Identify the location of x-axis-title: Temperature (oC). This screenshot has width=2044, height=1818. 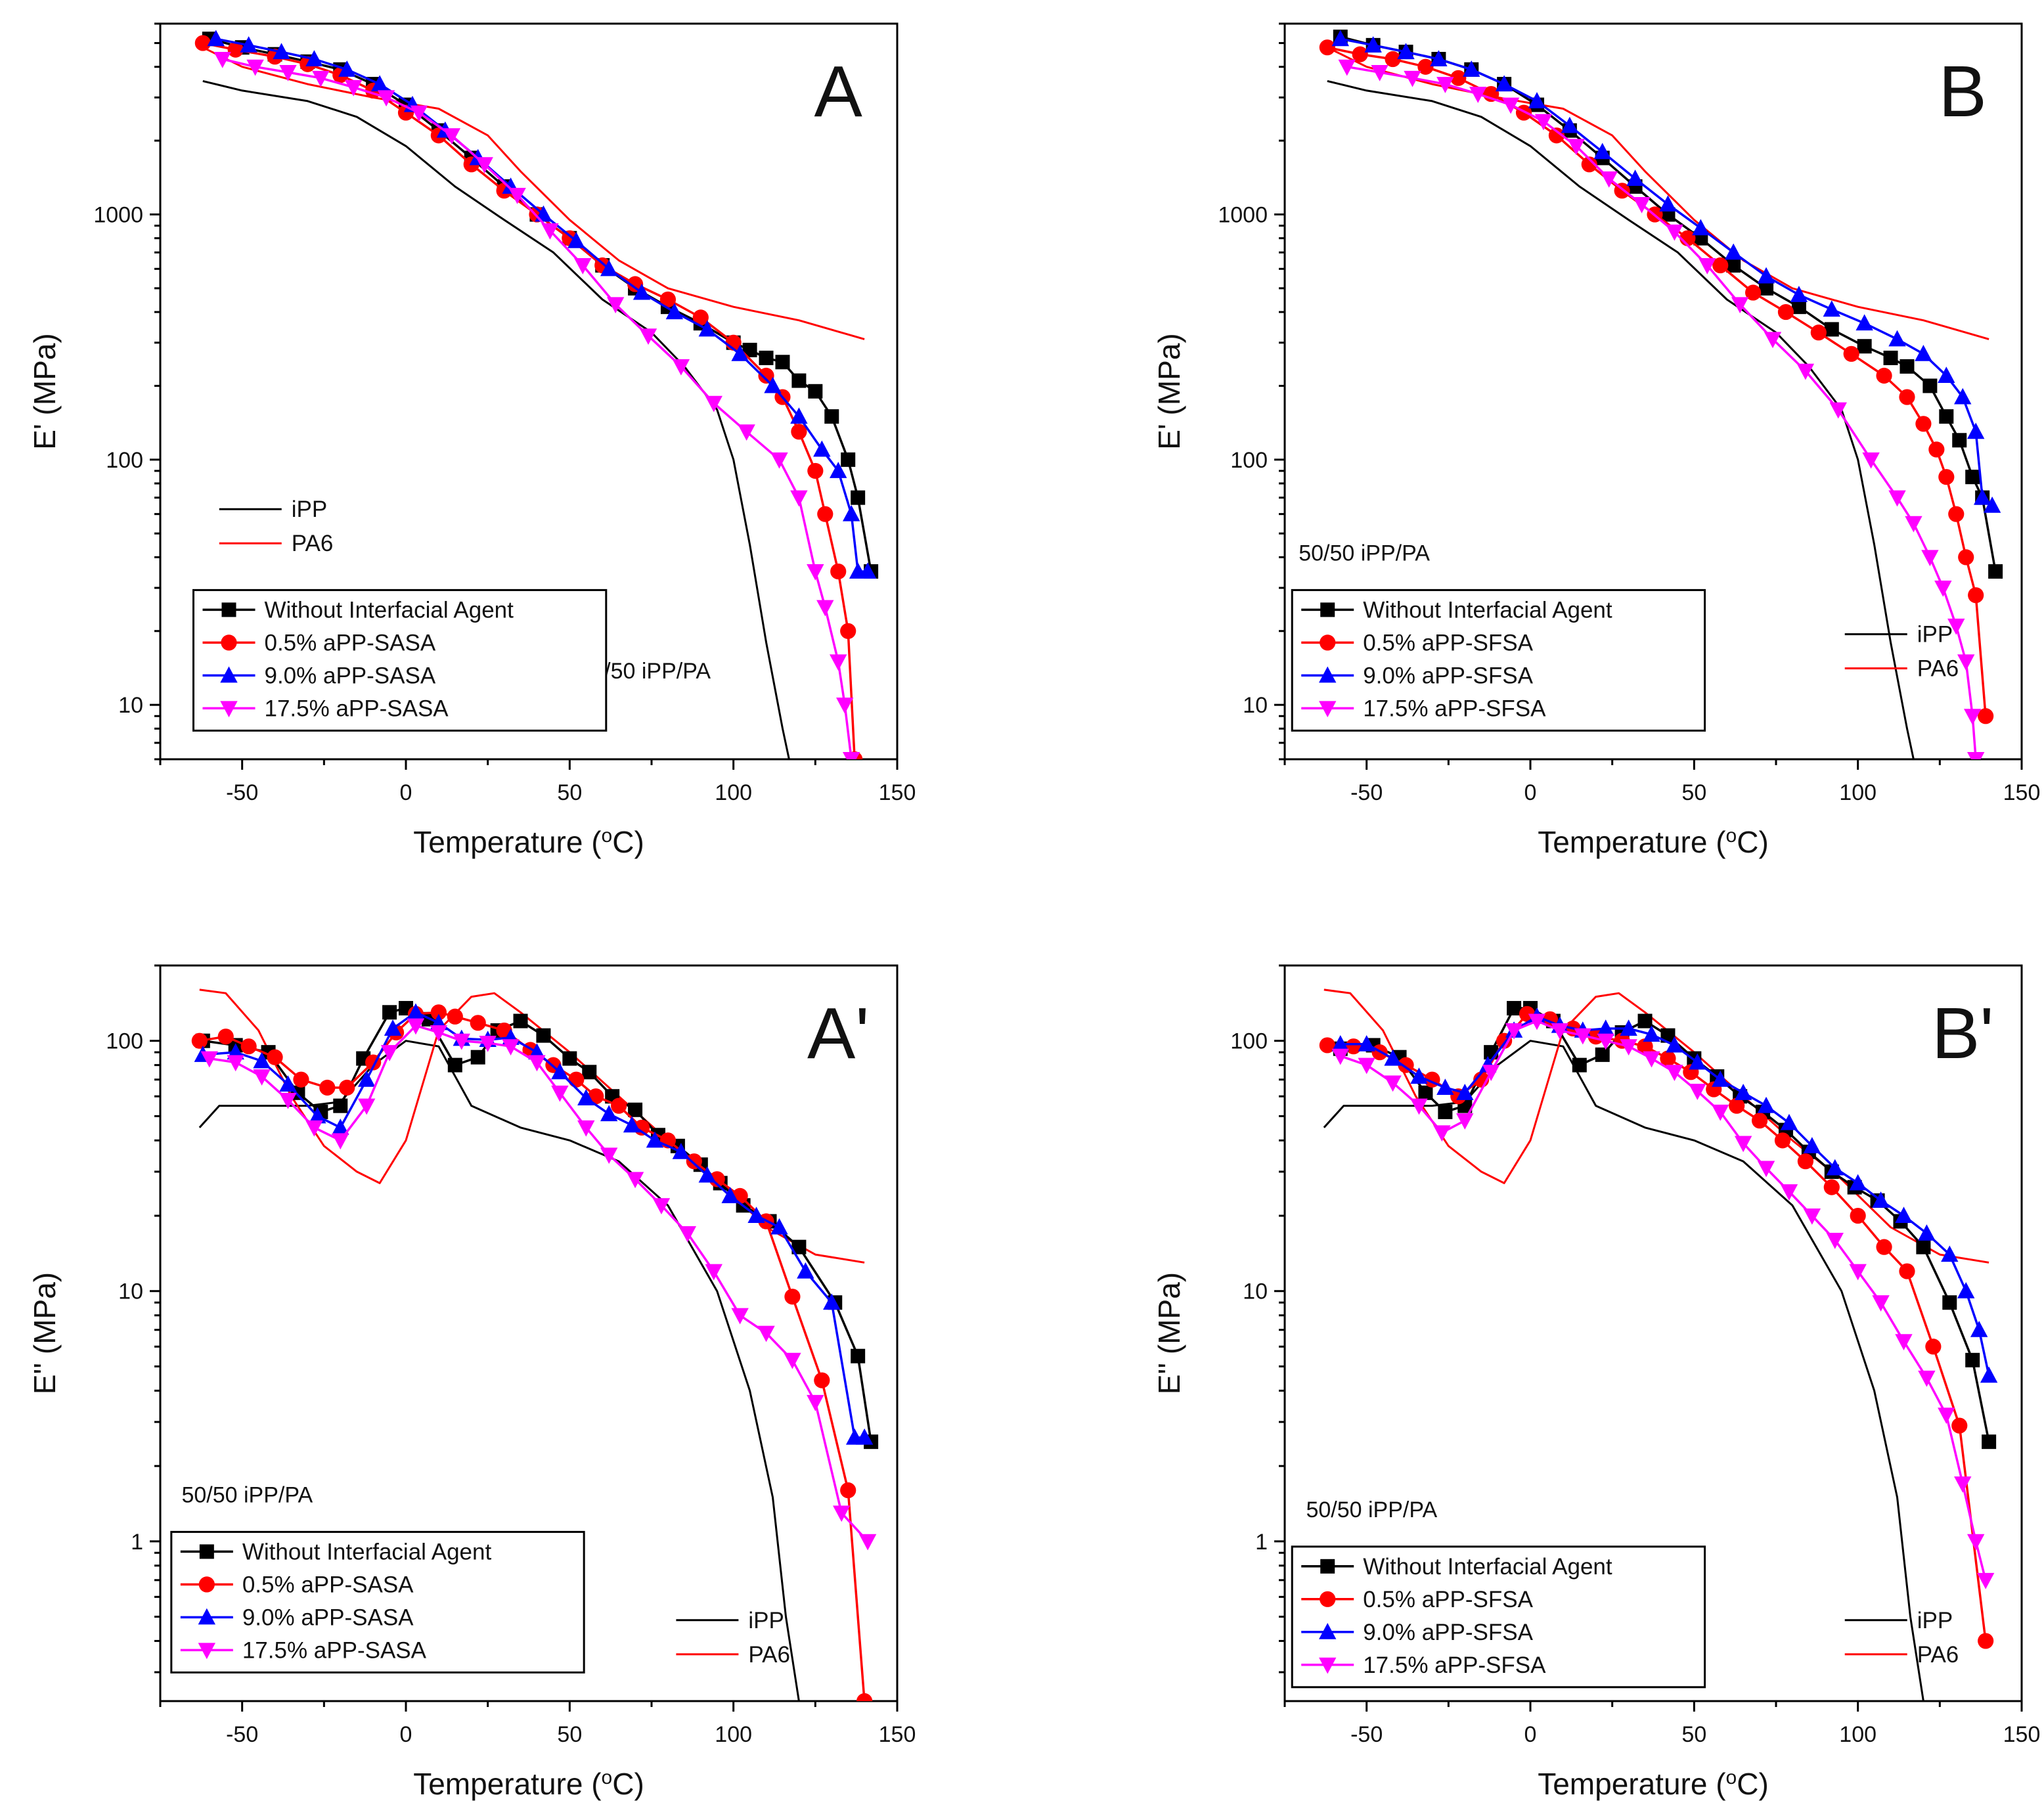
(1653, 842).